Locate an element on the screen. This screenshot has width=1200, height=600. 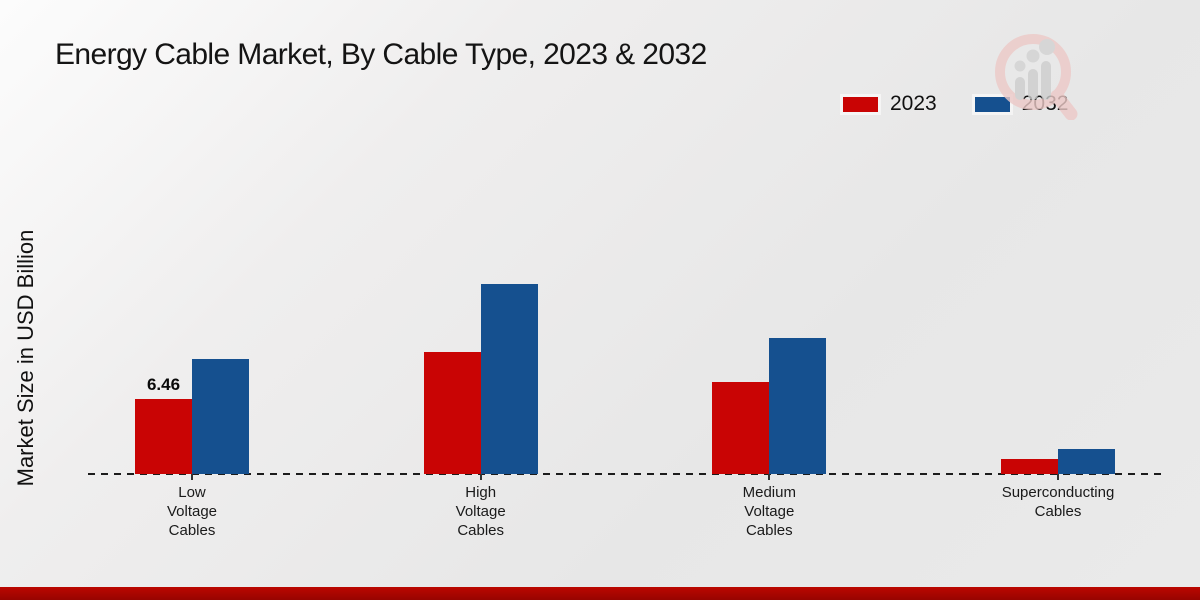
footer-brand-bar is located at coordinates (600, 593).